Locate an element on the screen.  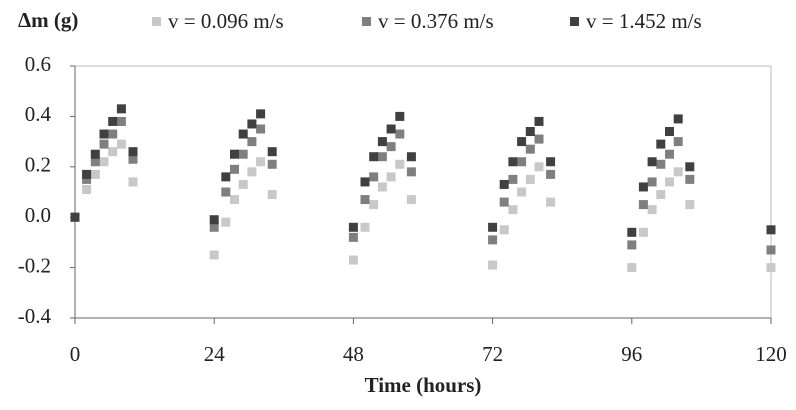
legend-label: v = 0.376 m/s is located at coordinates (436, 21).